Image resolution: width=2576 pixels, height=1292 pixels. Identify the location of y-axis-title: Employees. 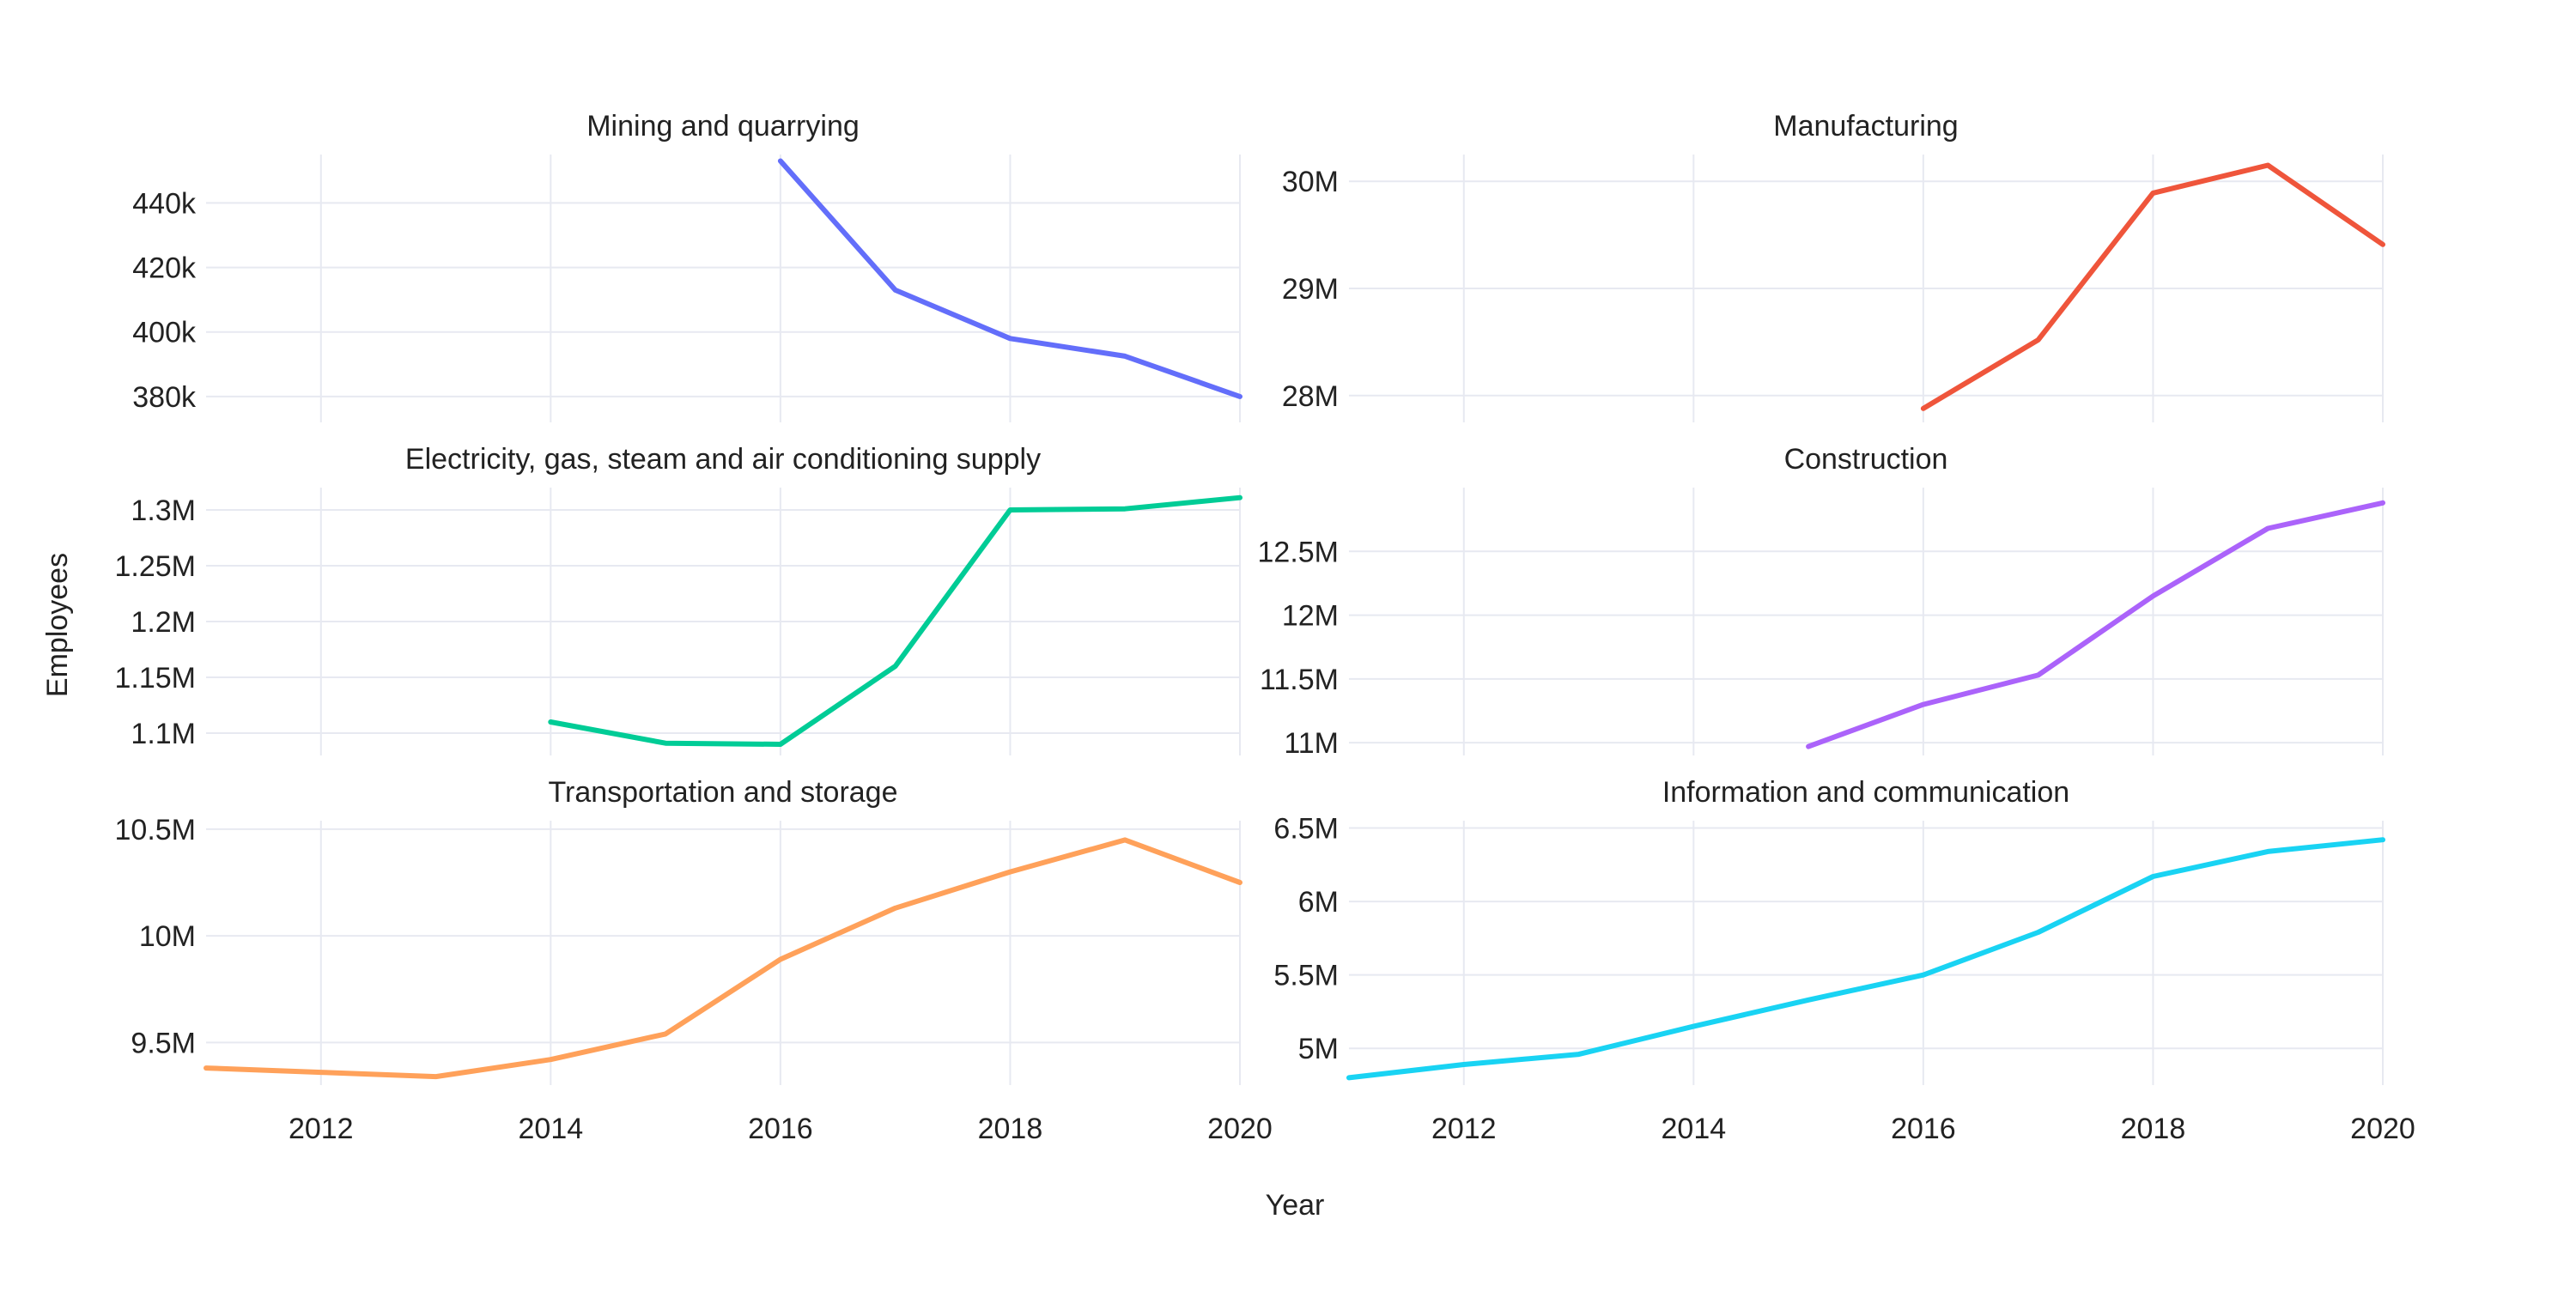
(58, 625).